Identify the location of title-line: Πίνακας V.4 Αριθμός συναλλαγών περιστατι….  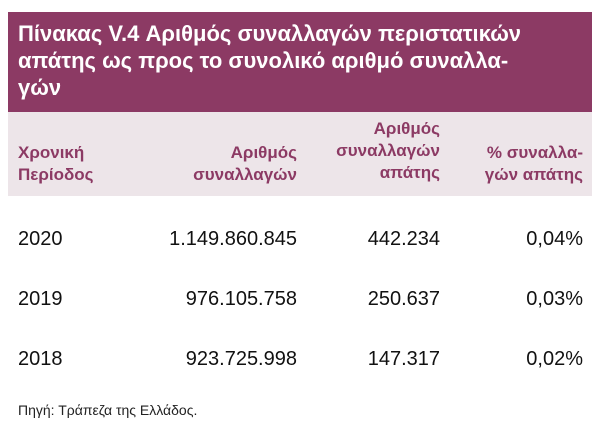
(270, 33).